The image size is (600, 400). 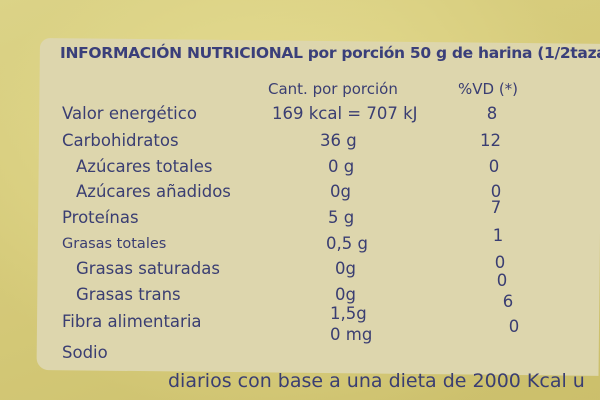 What do you see at coordinates (85, 352) in the screenshot?
I see `row-label: Sodio` at bounding box center [85, 352].